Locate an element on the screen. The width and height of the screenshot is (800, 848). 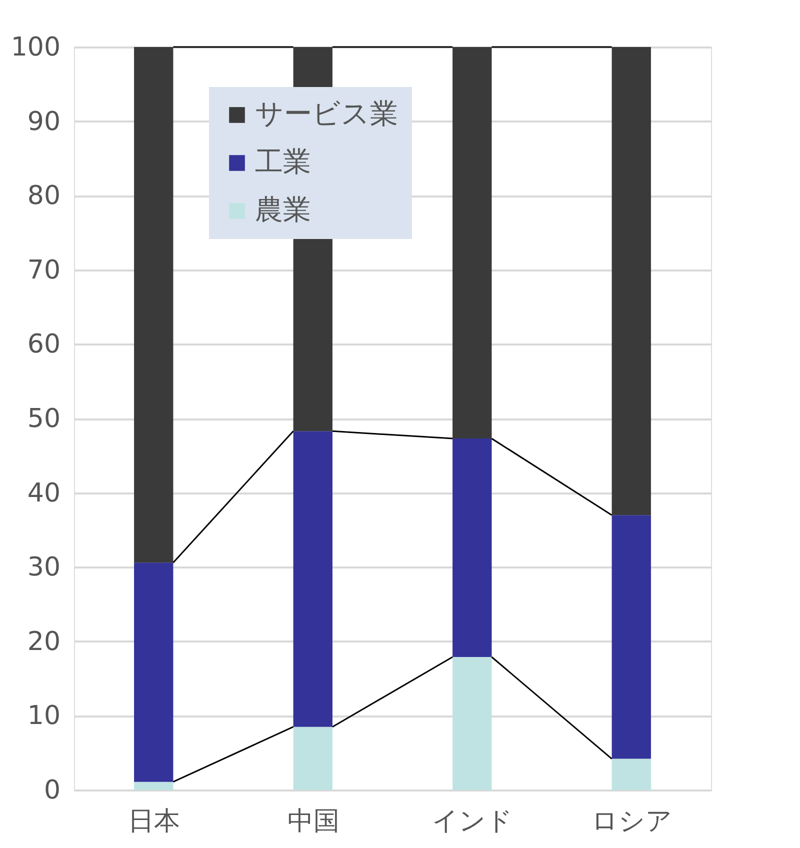
x-tick-label: 中国 is located at coordinates (313, 821).